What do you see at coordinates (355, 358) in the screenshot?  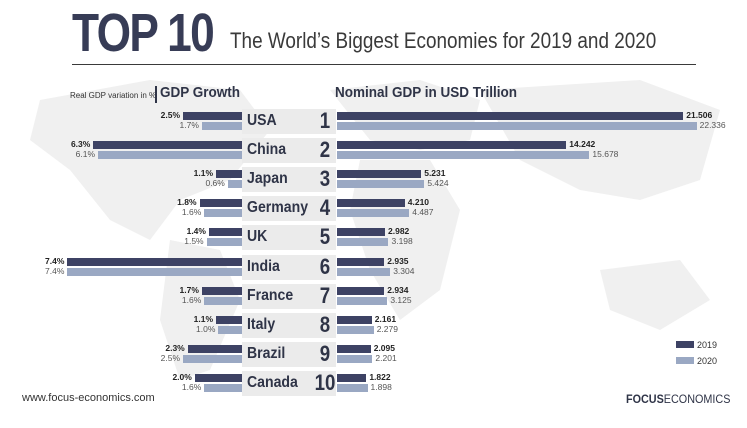 I see `gdp-bar-2020-brazil` at bounding box center [355, 358].